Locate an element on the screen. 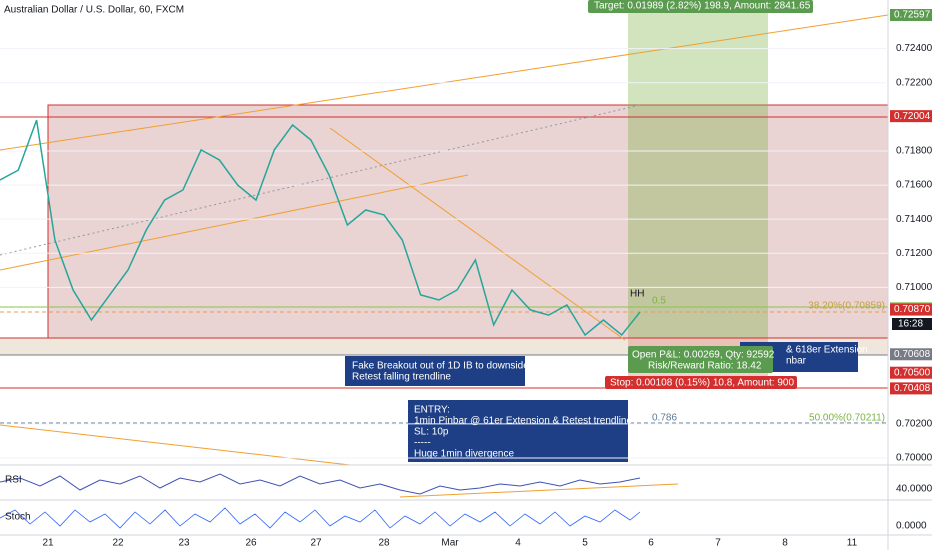 The height and width of the screenshot is (555, 932). price-tick-label: 0.71600 is located at coordinates (914, 185).